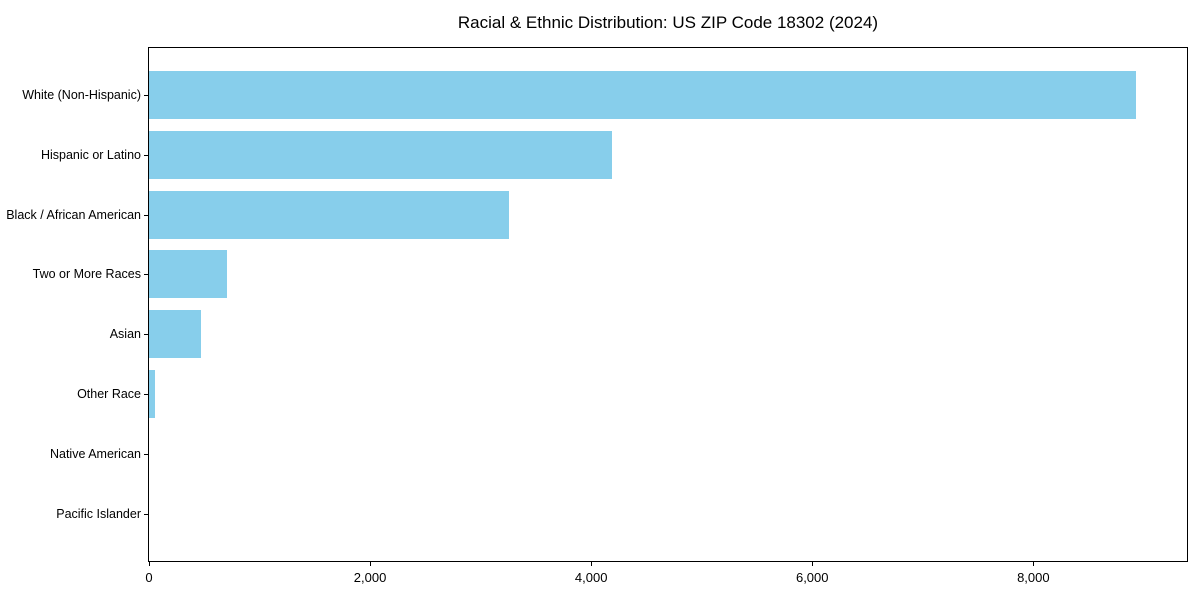 This screenshot has height=600, width=1200. Describe the element at coordinates (1033, 577) in the screenshot. I see `x-tick-label: 8,000` at that location.